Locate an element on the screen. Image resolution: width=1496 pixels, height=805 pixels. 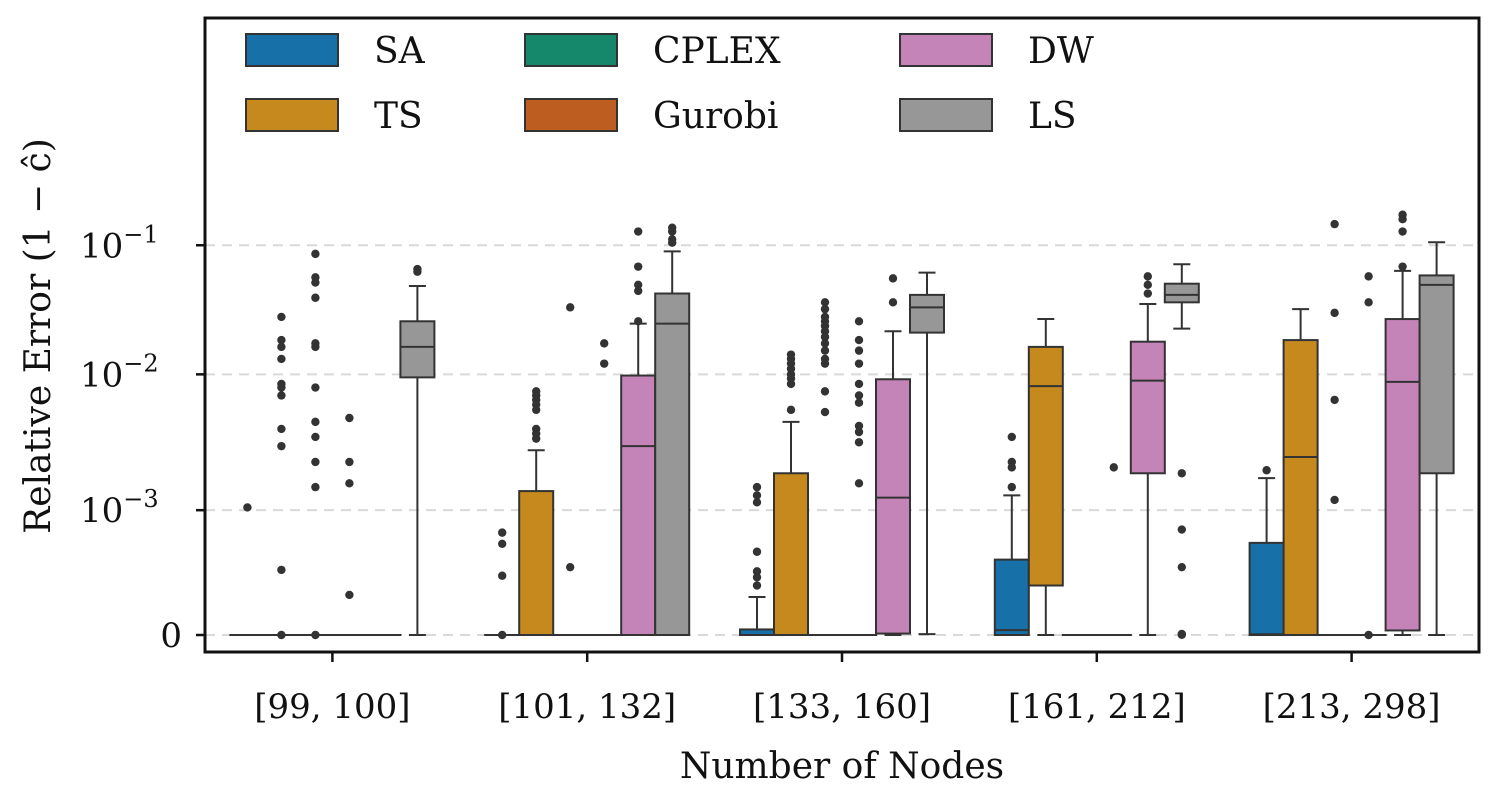
y-tick-exponent: −2 is located at coordinates (140, 363).